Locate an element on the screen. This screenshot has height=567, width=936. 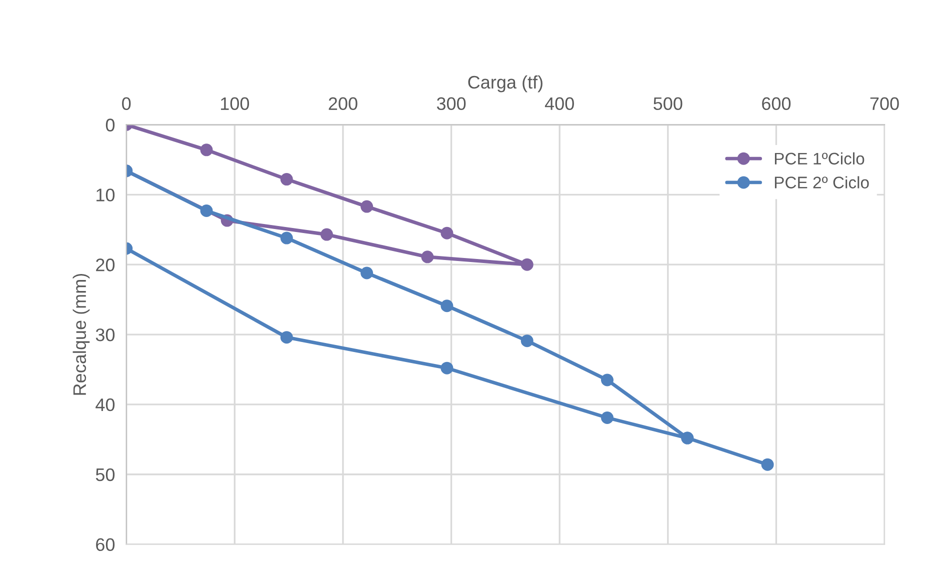
x-tick-label: 500 is located at coordinates (668, 103).